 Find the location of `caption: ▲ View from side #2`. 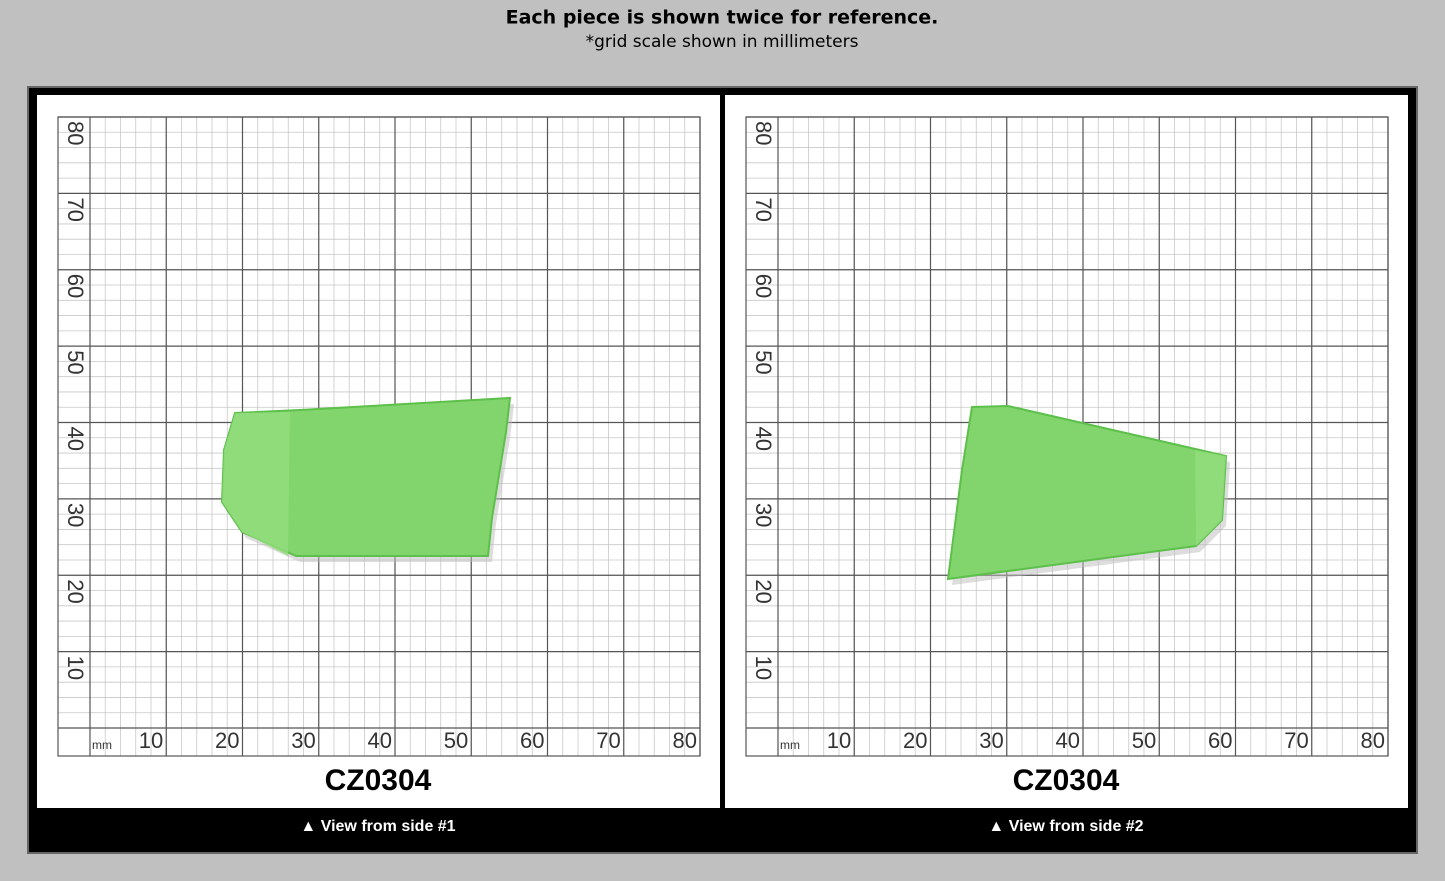

caption: ▲ View from side #2 is located at coordinates (1065, 826).